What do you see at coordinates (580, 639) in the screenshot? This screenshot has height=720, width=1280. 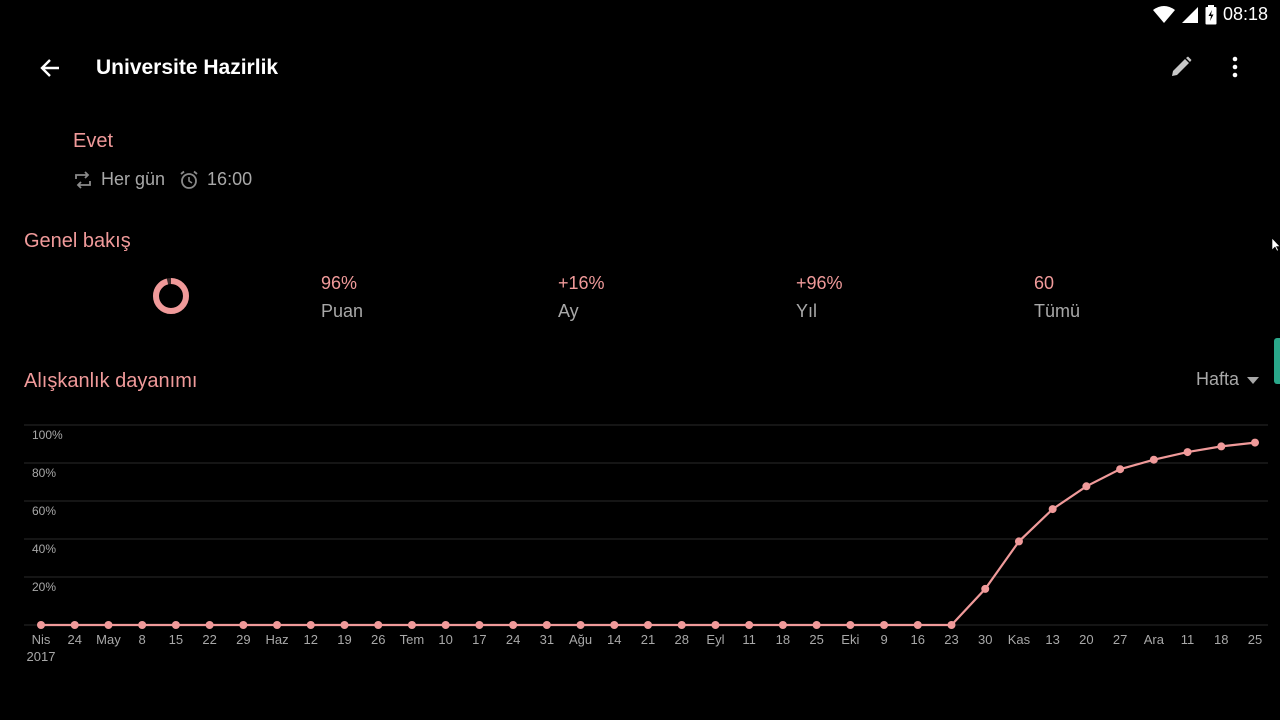 I see `x-tick-label: Ağu` at bounding box center [580, 639].